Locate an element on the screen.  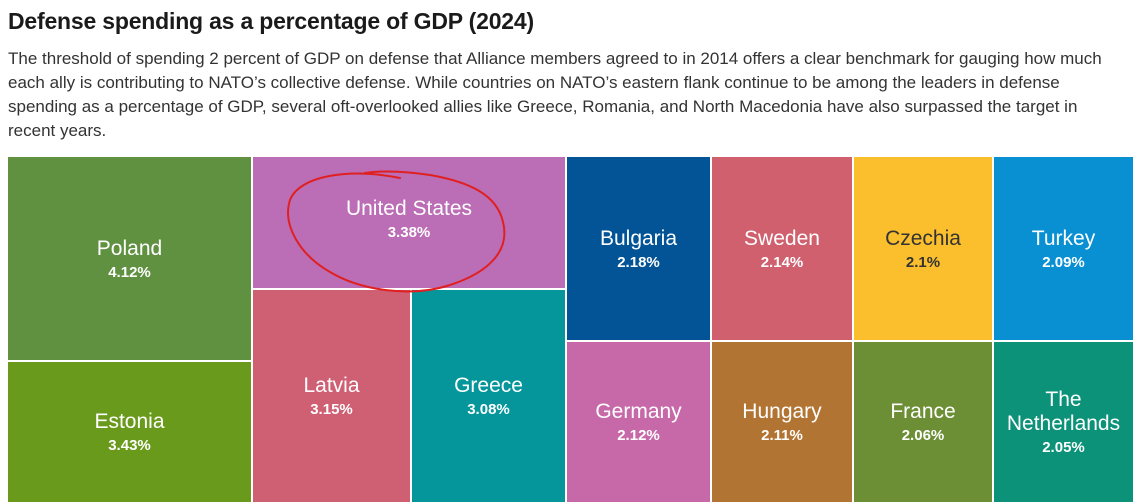
tile-hungary: Hungary 2.11% is located at coordinates (782, 422).